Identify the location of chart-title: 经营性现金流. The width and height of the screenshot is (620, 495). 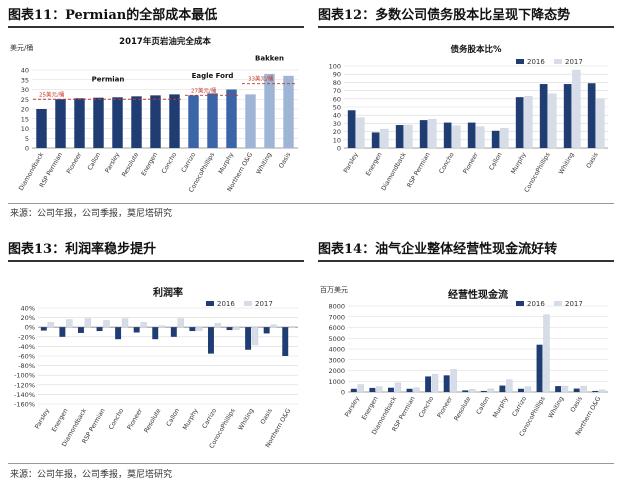
(478, 294).